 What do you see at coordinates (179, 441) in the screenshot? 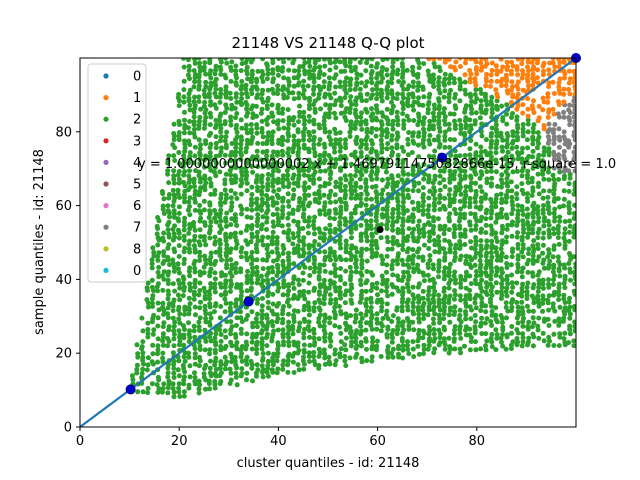
I see `x-tick-label: 20` at bounding box center [179, 441].